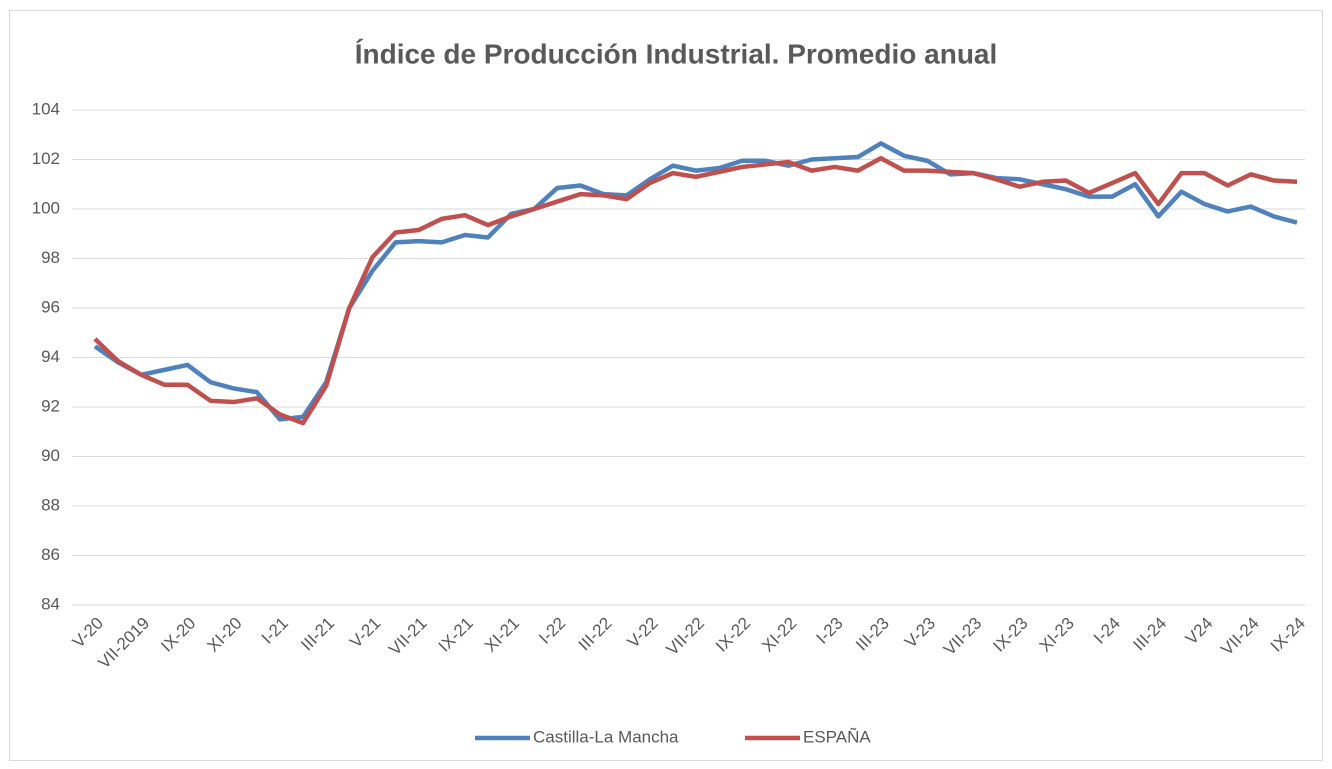  Describe the element at coordinates (50, 603) in the screenshot. I see `y-tick-label: 84` at that location.